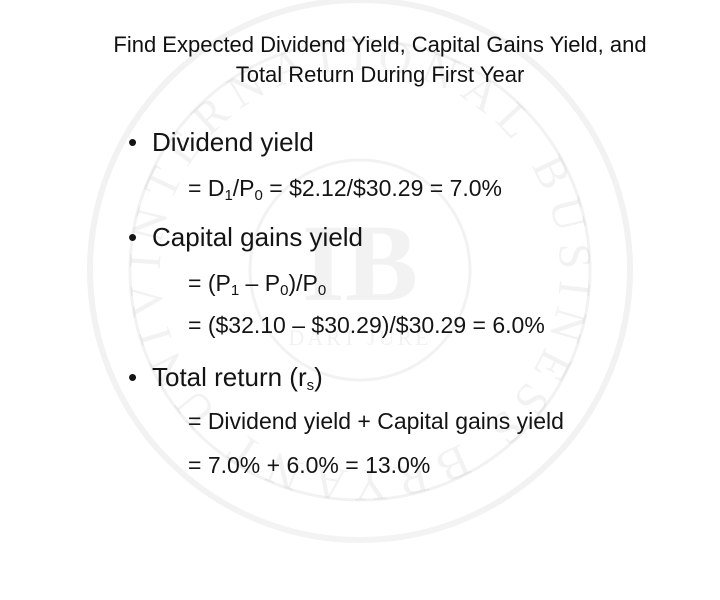 The width and height of the screenshot is (720, 600). What do you see at coordinates (233, 142) in the screenshot?
I see `dividend-yield-label: Dividend yield` at bounding box center [233, 142].